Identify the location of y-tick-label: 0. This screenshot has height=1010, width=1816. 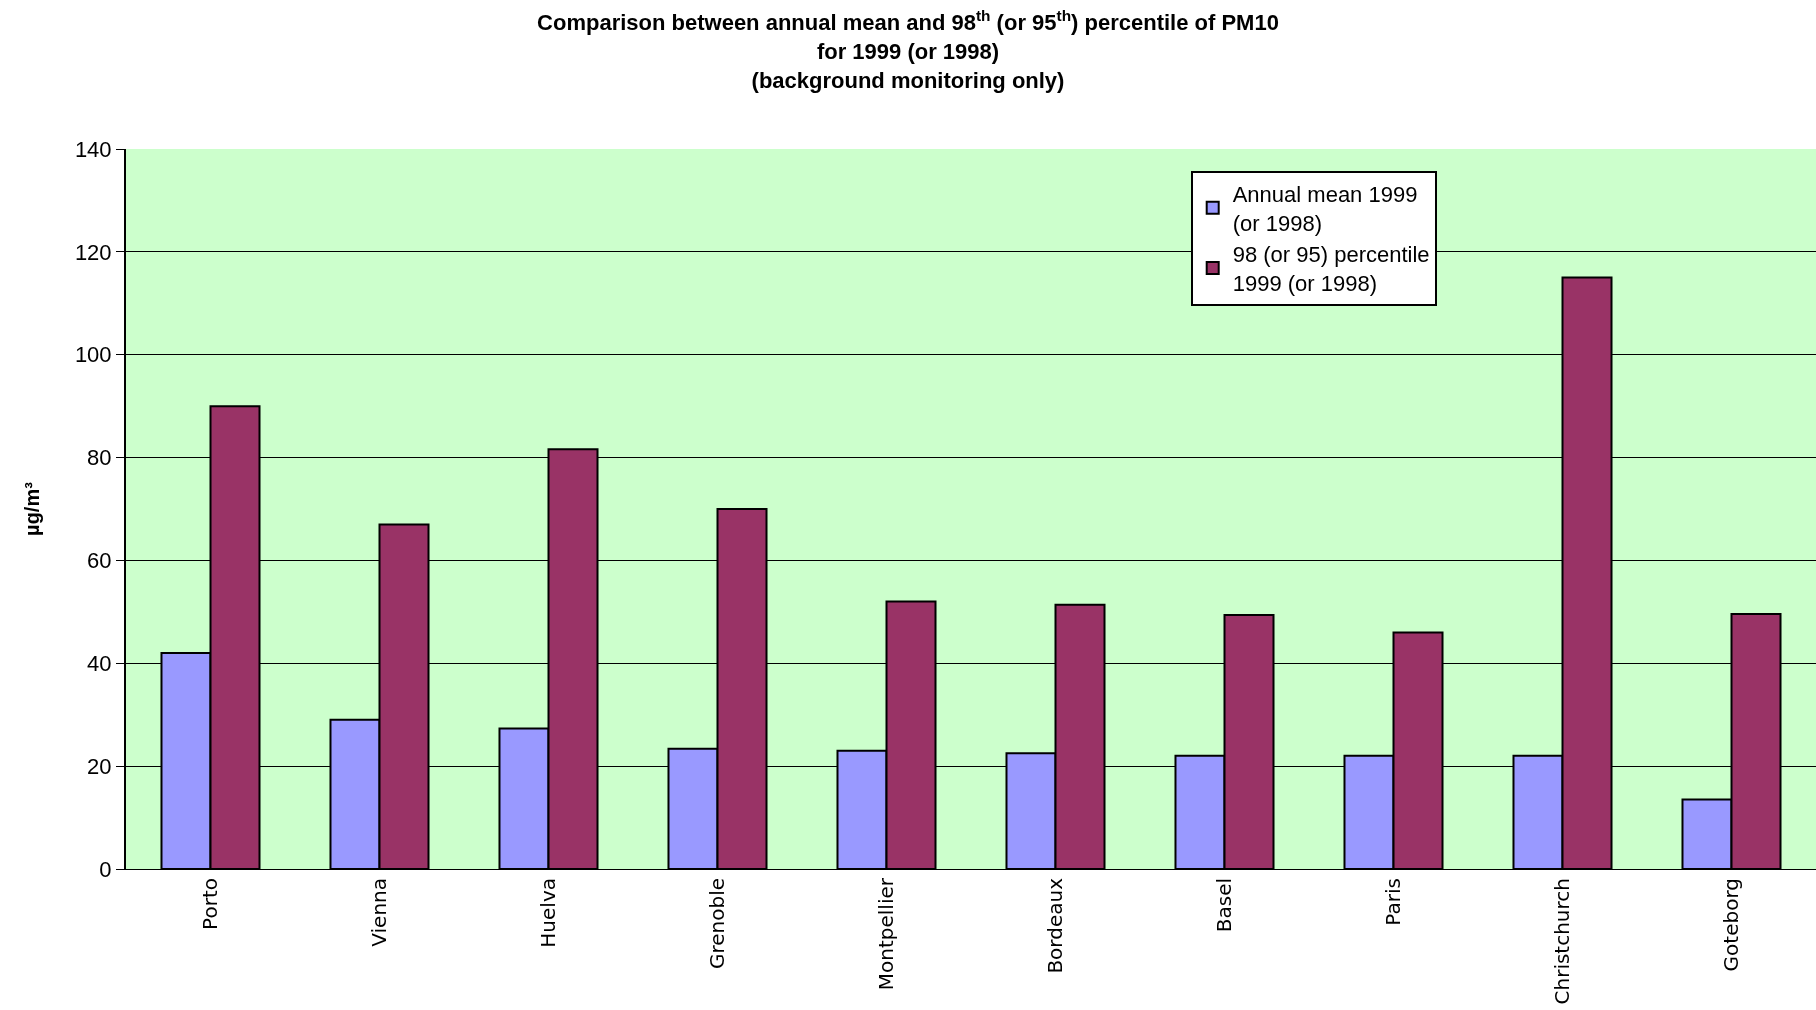
(105, 869).